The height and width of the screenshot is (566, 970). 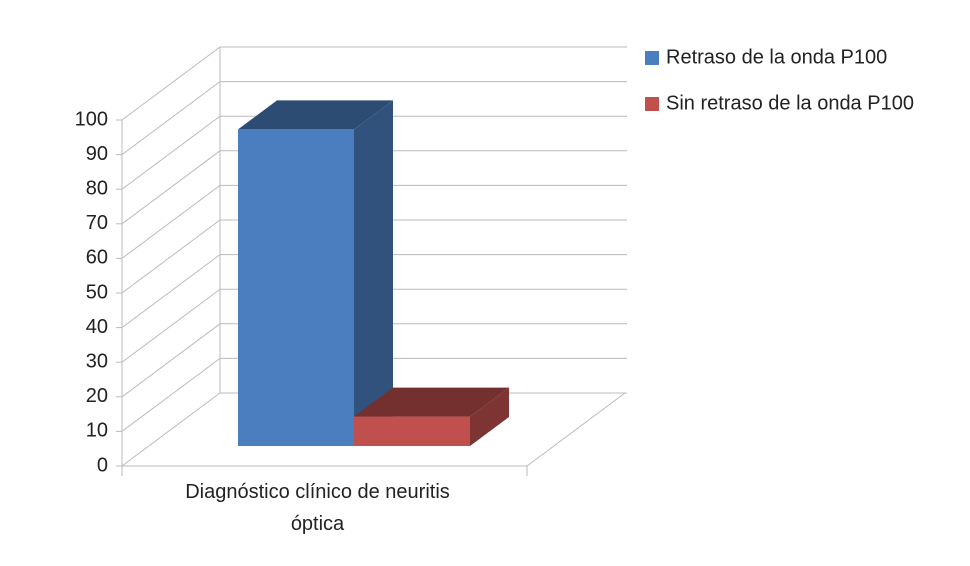 I want to click on y-tick-label: 80, so click(x=97, y=188).